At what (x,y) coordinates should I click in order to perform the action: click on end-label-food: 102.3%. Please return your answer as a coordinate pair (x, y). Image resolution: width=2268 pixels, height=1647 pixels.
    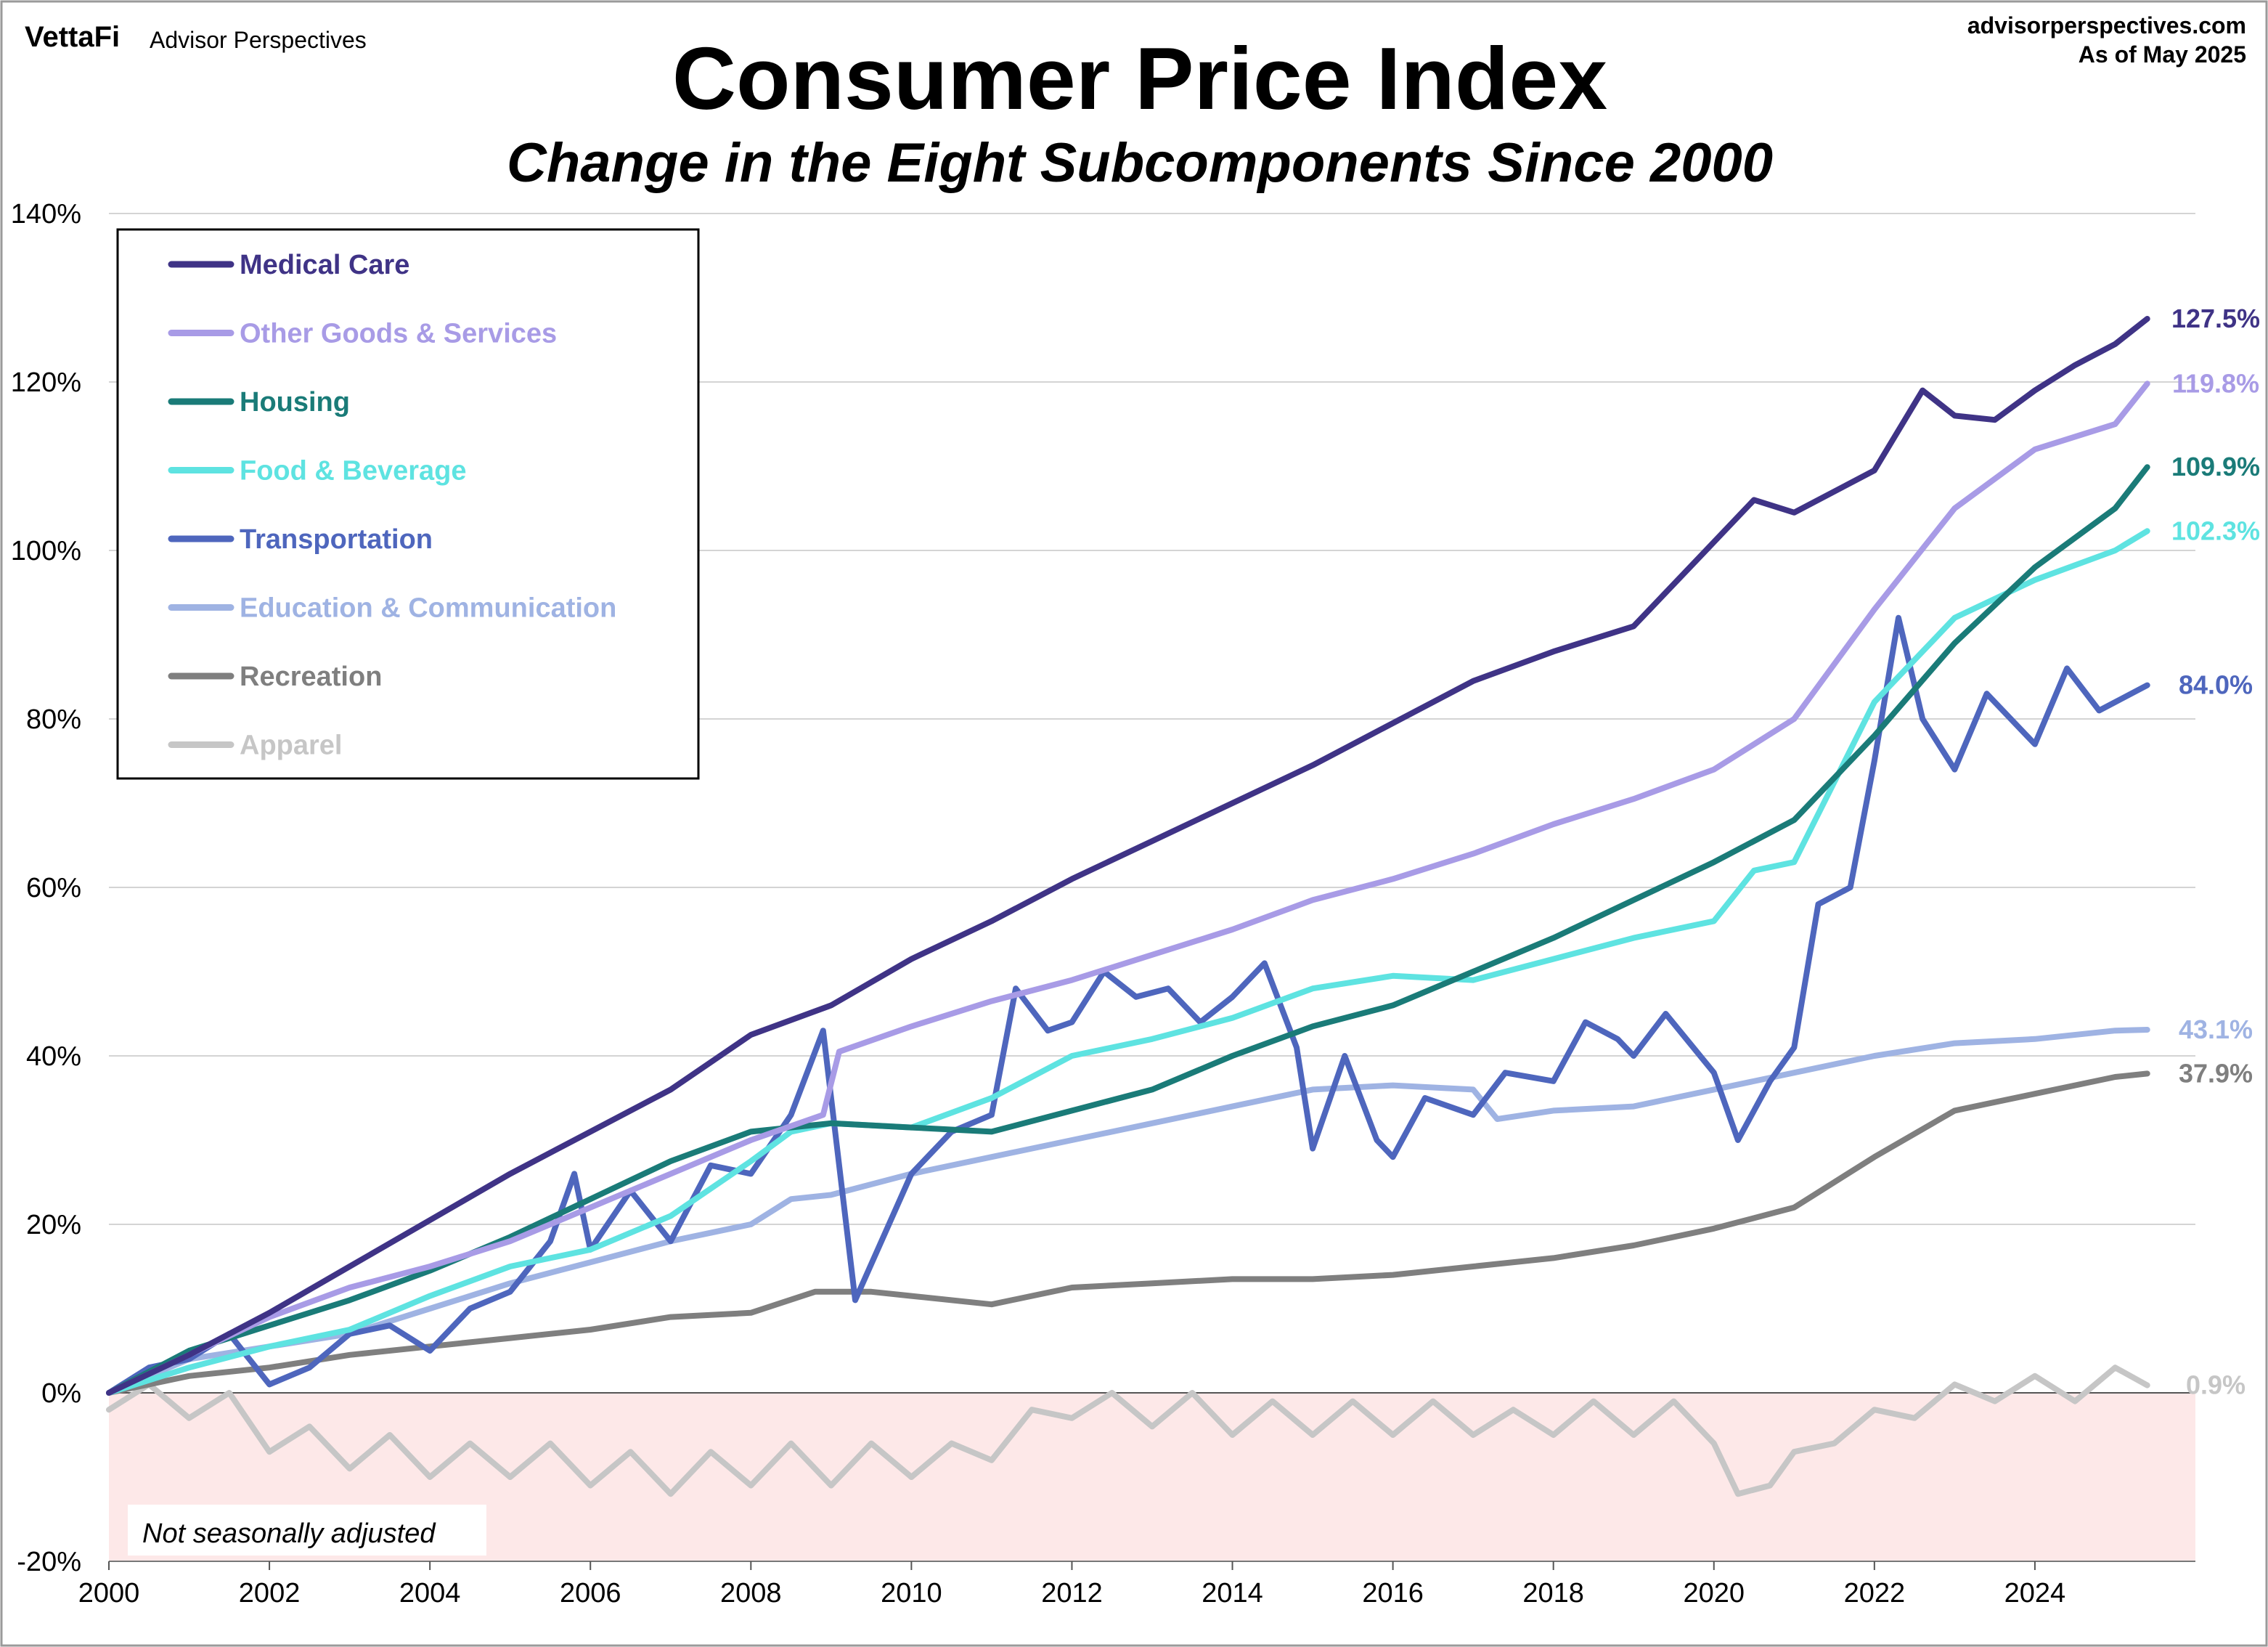
    Looking at the image, I should click on (2215, 530).